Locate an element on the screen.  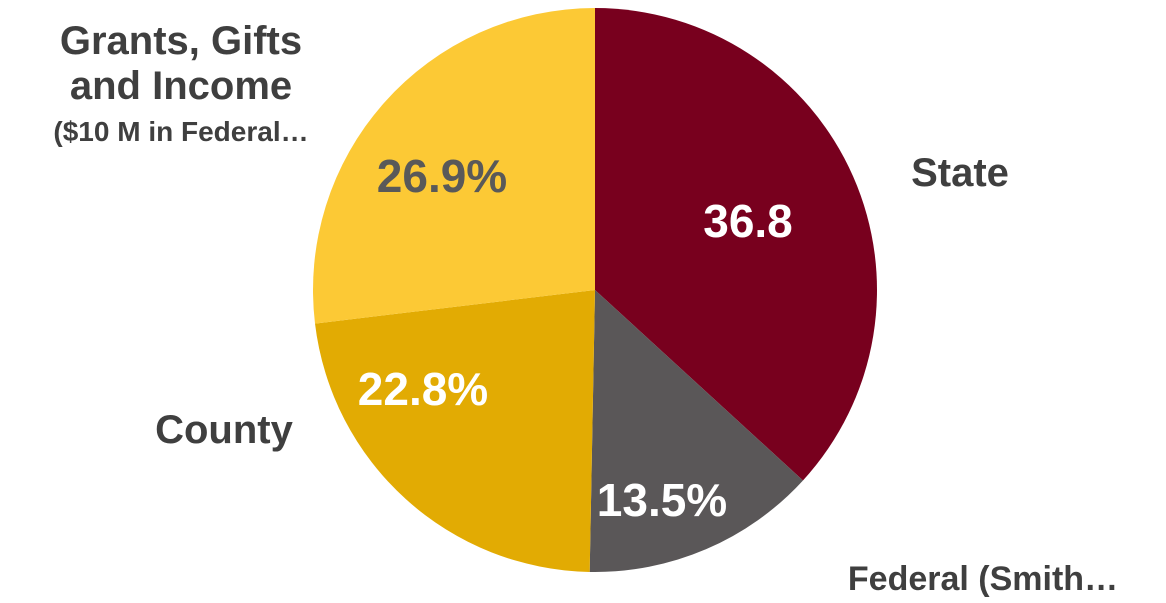
category-label-3-line-1: and Income is located at coordinates (181, 86).